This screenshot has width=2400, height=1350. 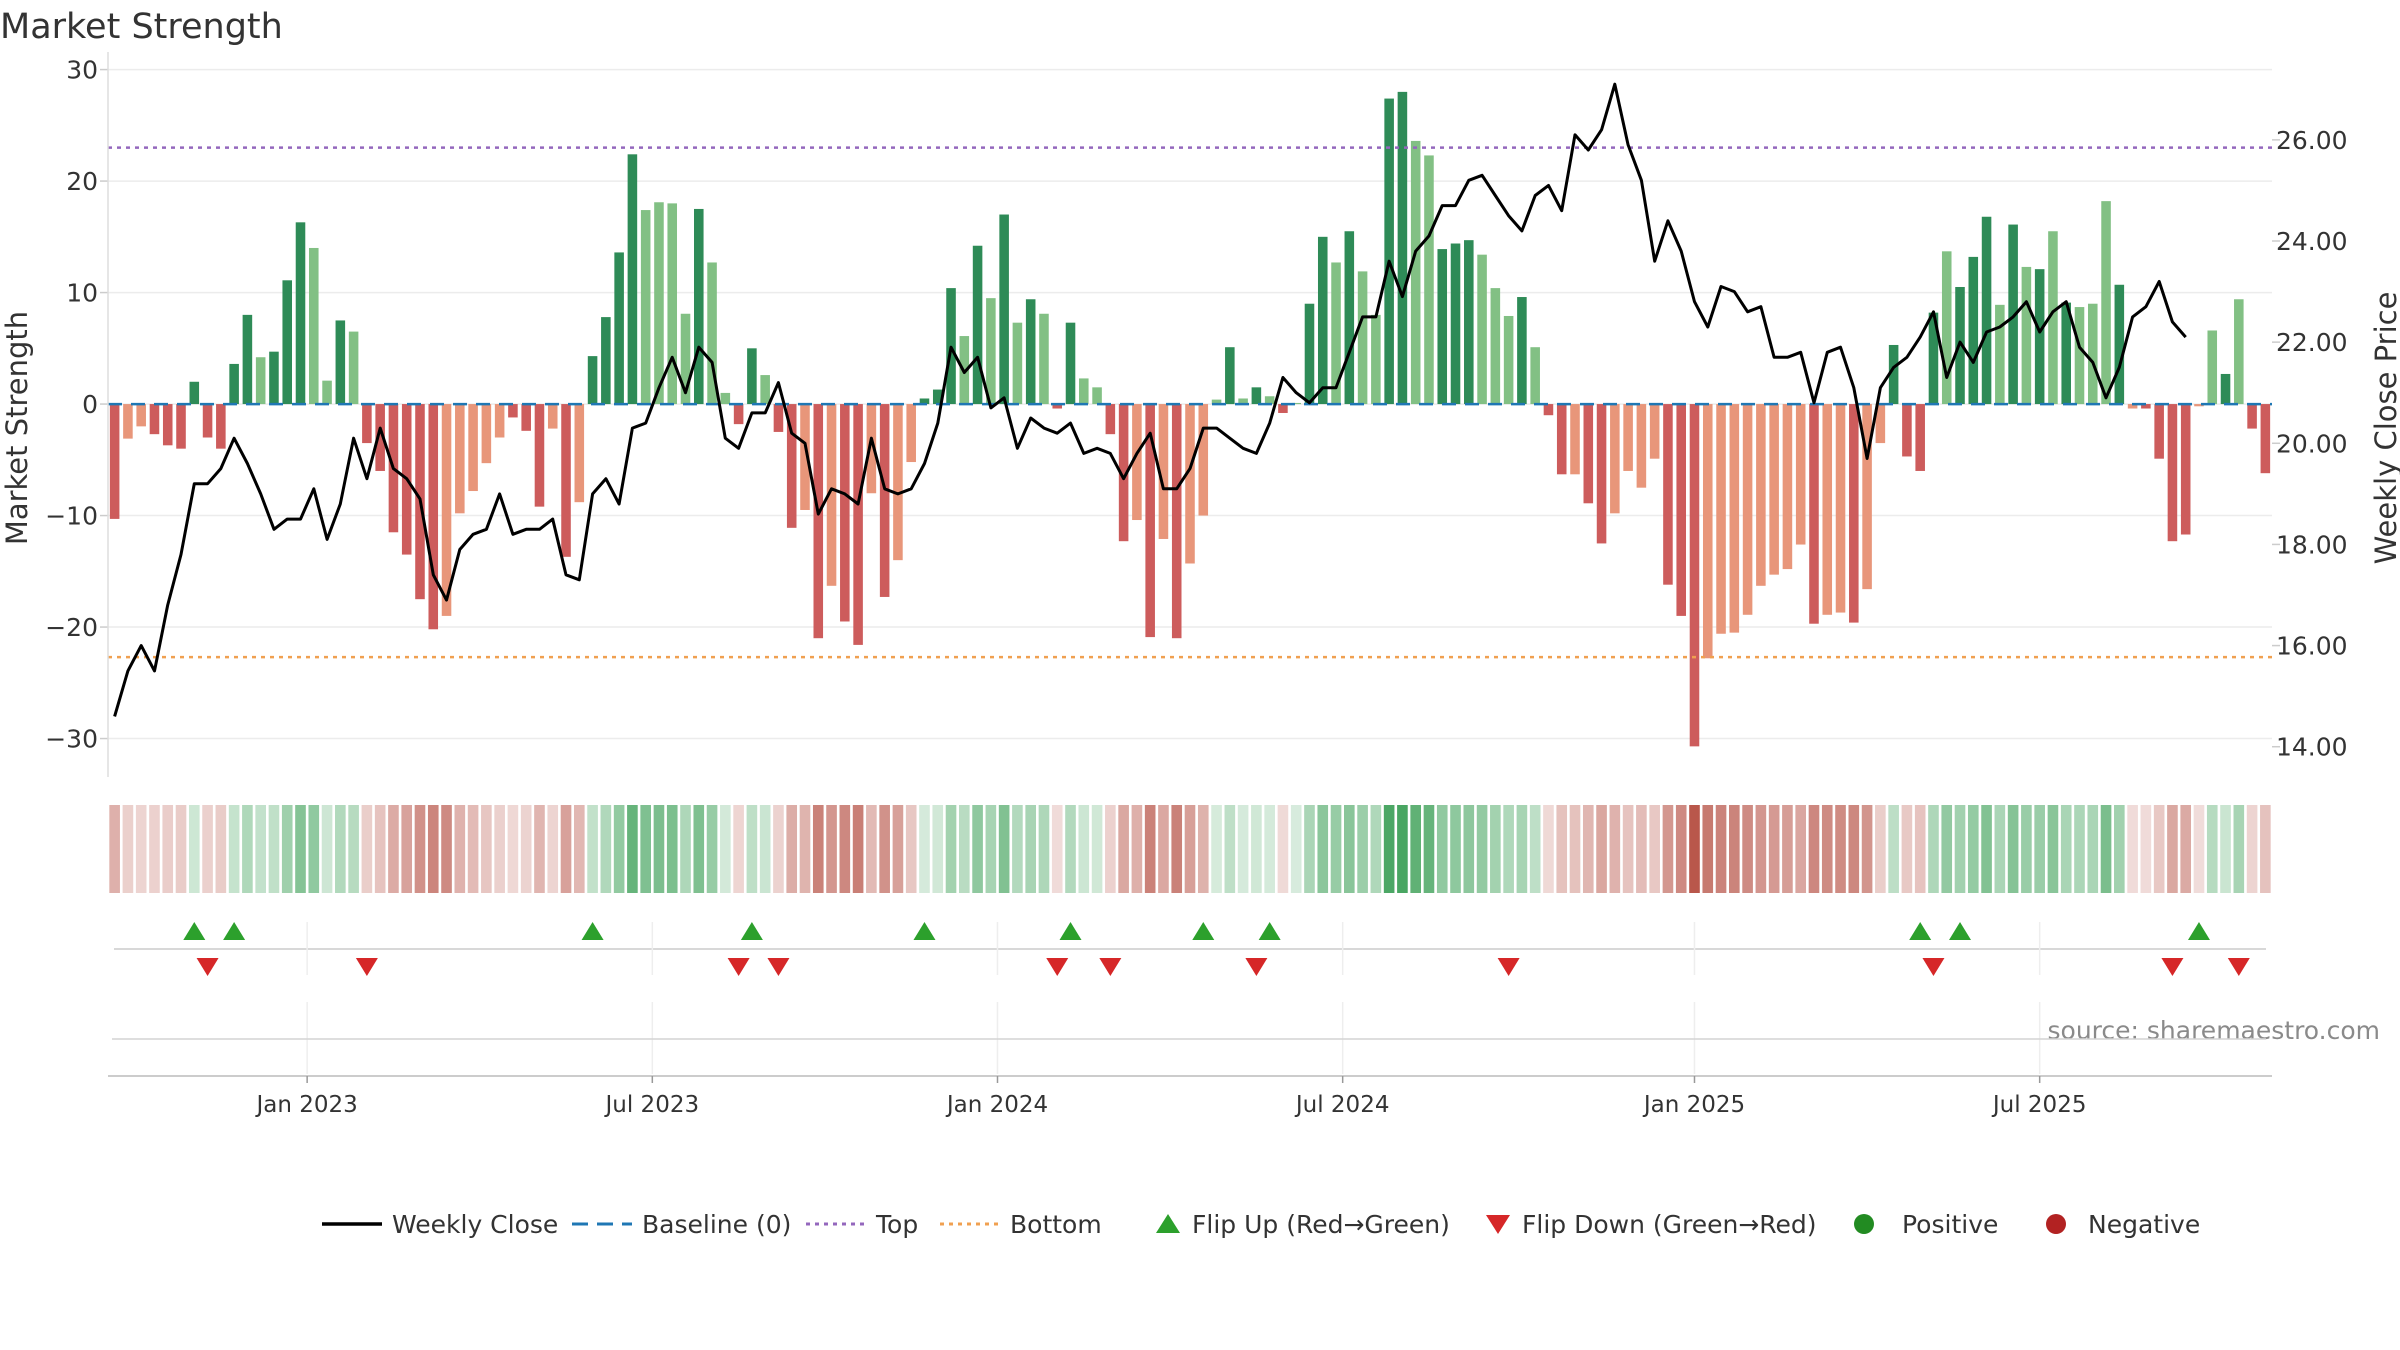 What do you see at coordinates (2312, 646) in the screenshot?
I see `y2-tick-label: 16.00` at bounding box center [2312, 646].